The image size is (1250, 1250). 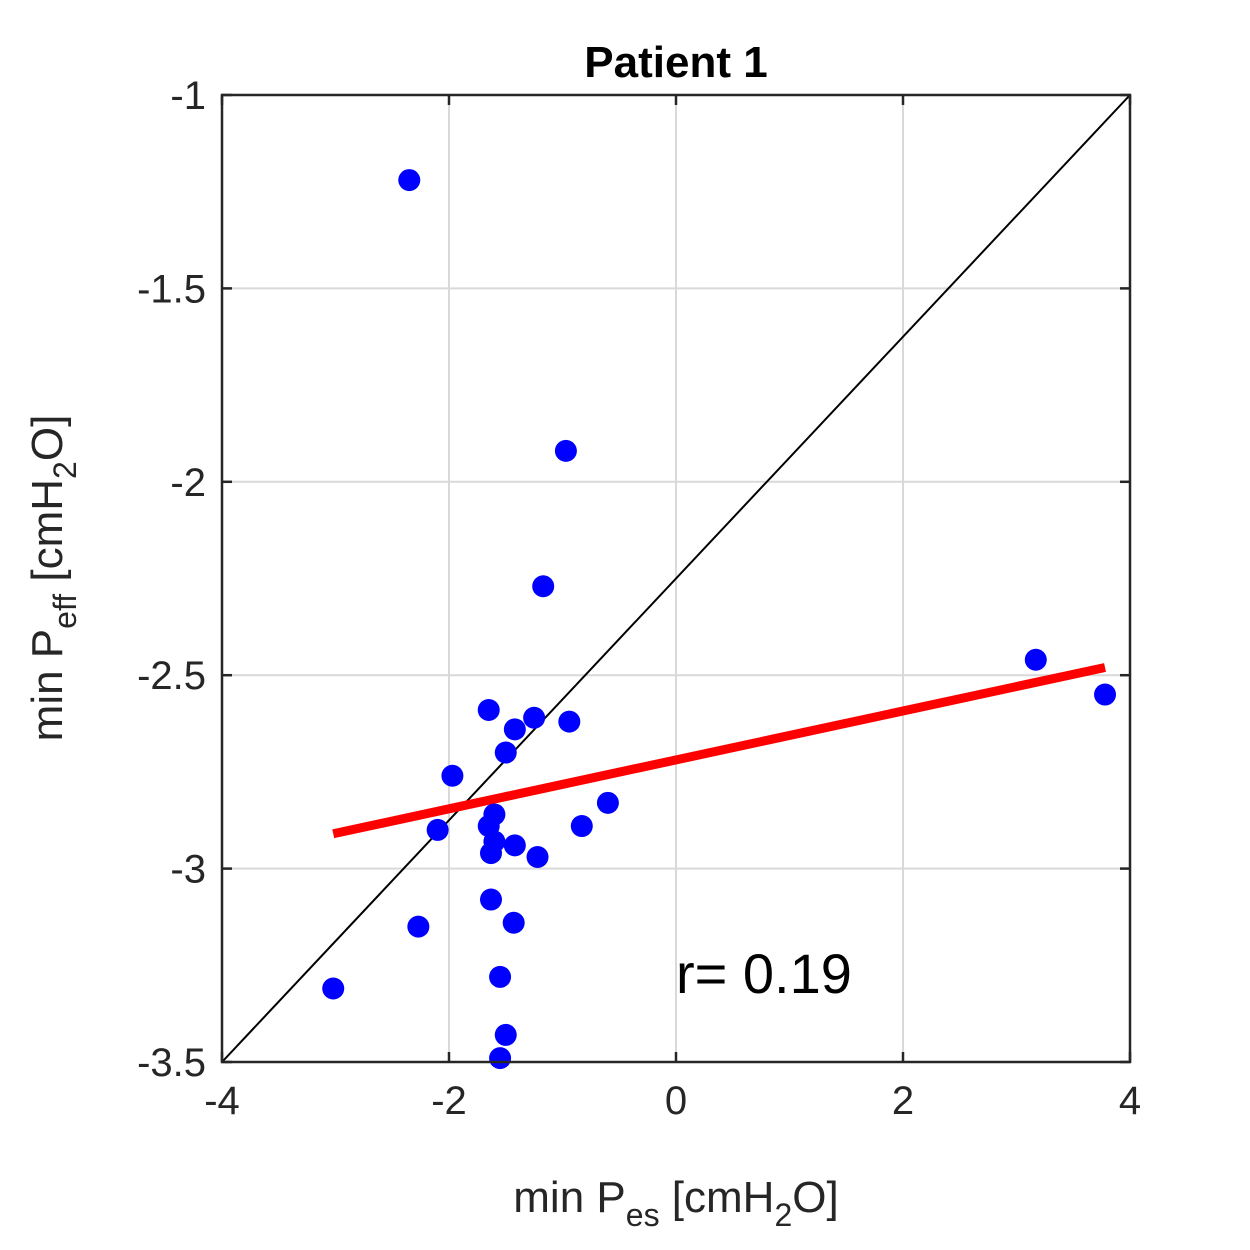 I want to click on x-axis-title-suffix: [cmH, so click(x=717, y=1197).